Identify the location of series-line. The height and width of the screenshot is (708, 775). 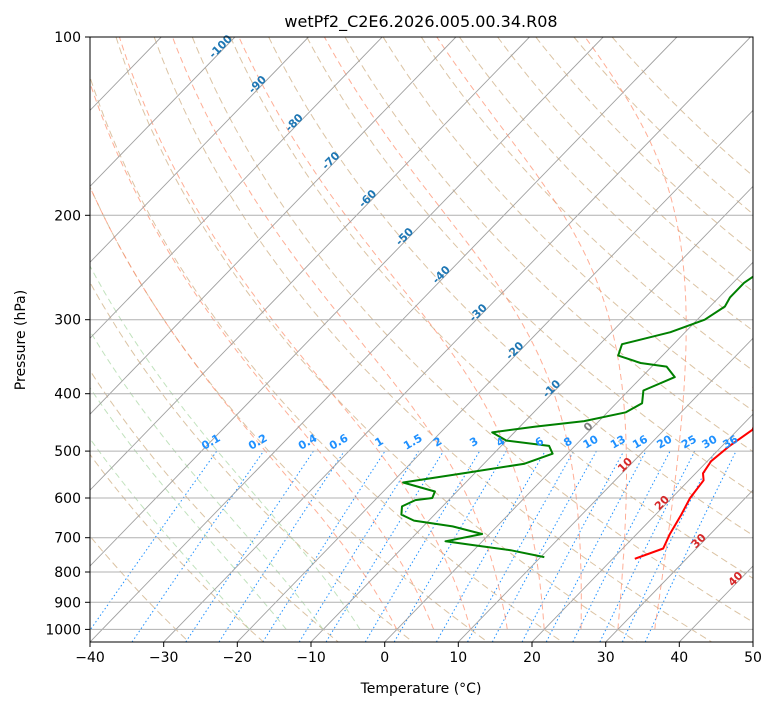
(693, 472).